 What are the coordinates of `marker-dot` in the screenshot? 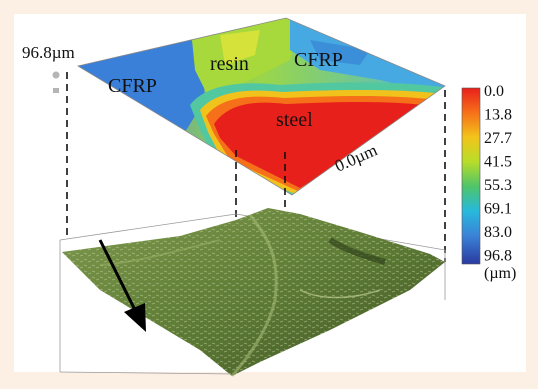 It's located at (56, 75).